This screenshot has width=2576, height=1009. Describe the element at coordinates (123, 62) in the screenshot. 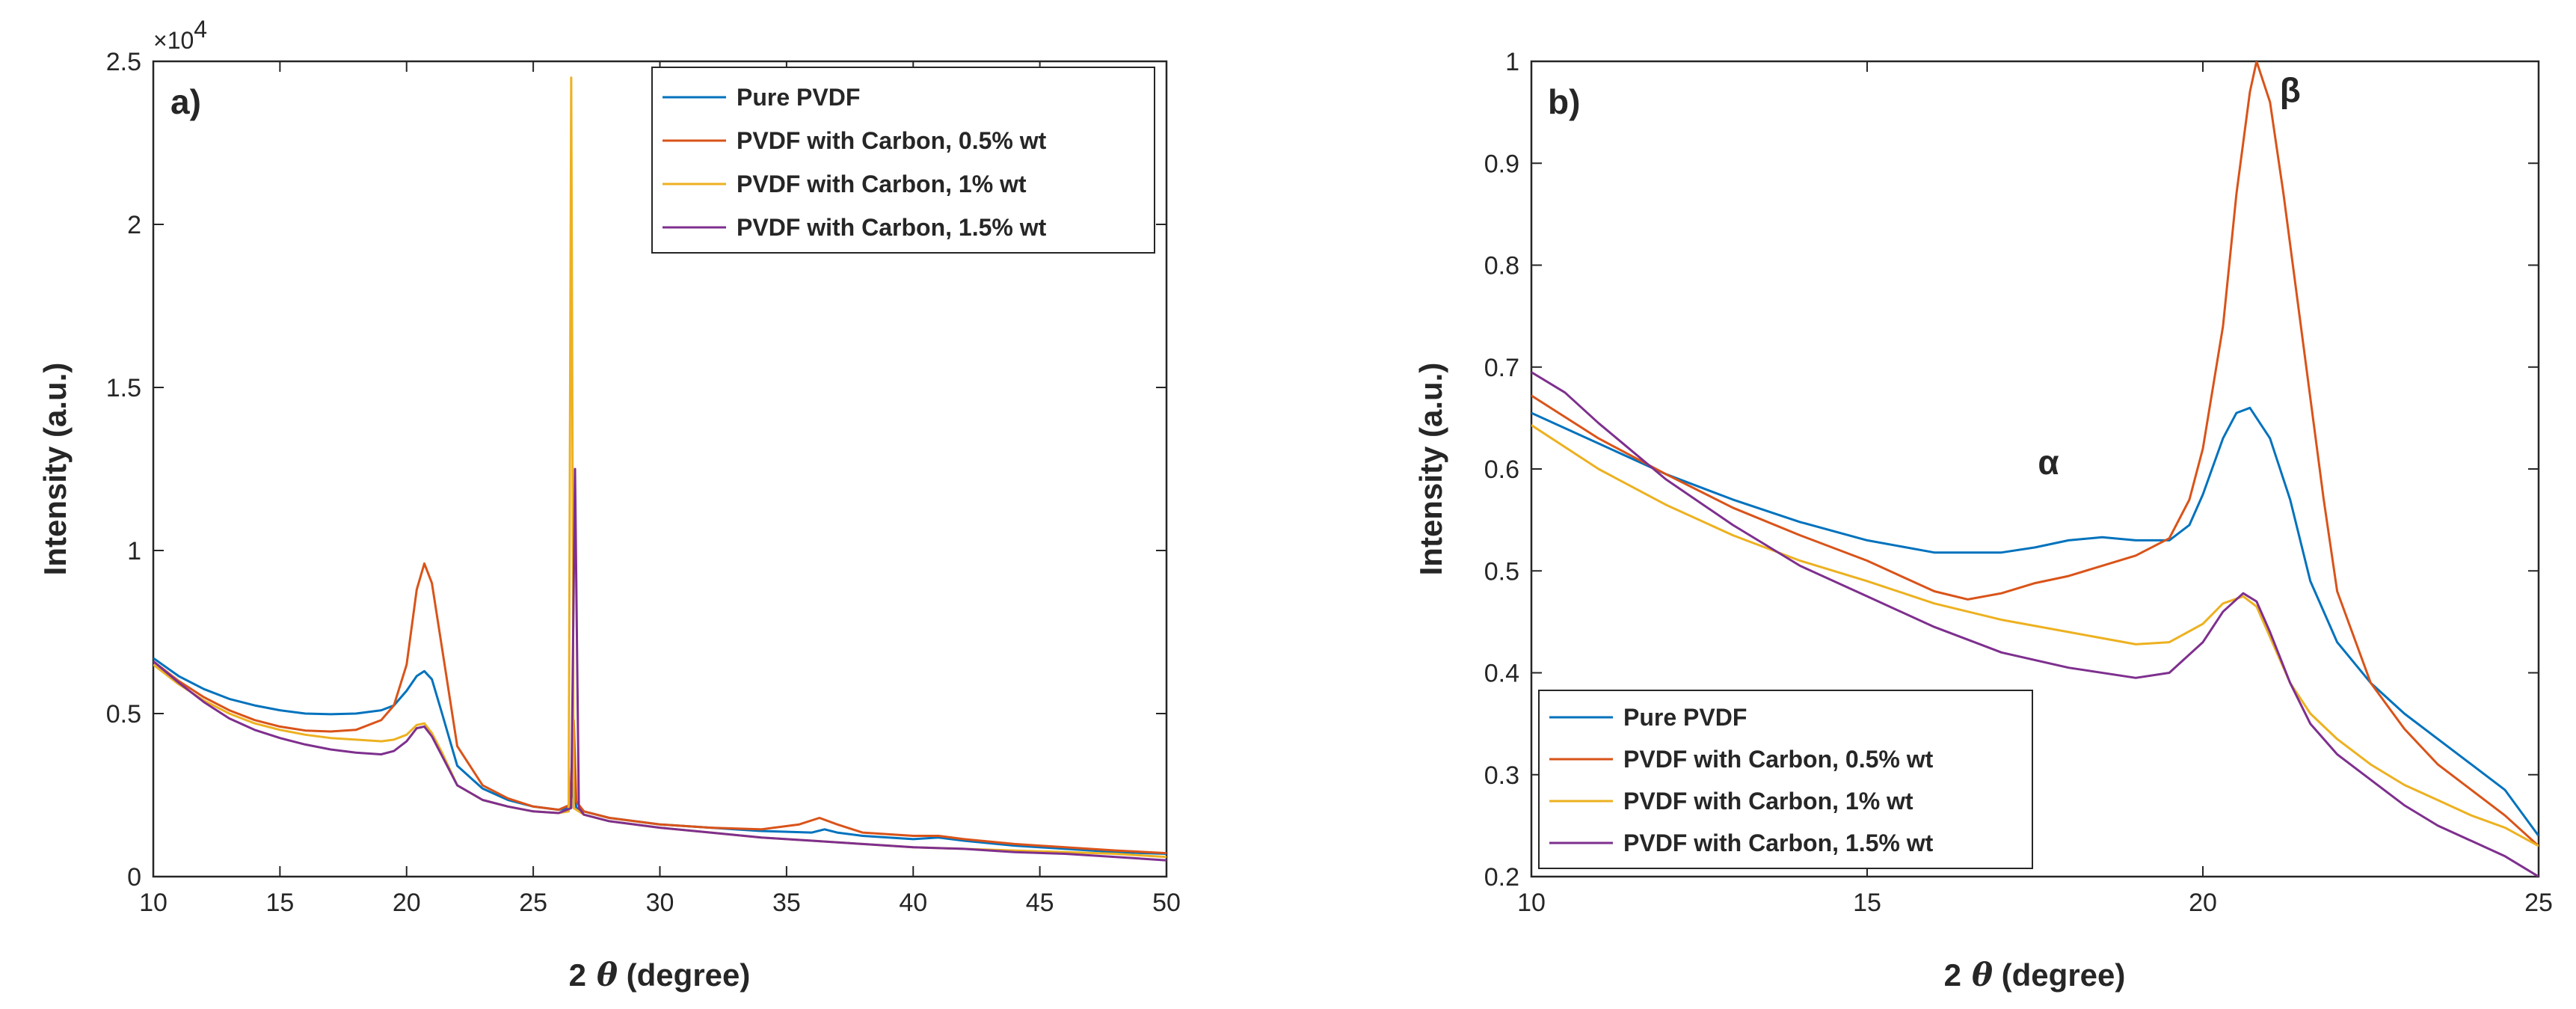

I see `panel-a-y-tick-label: 2.5` at that location.